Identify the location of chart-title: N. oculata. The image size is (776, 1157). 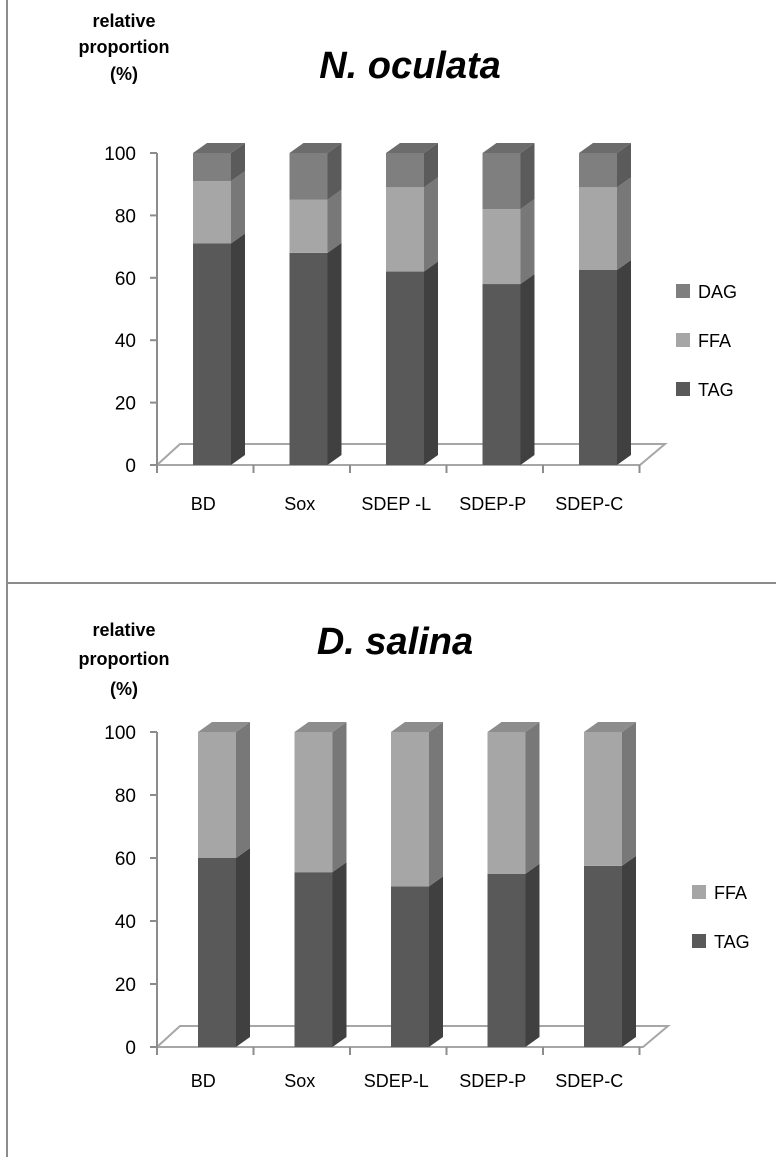
(410, 66).